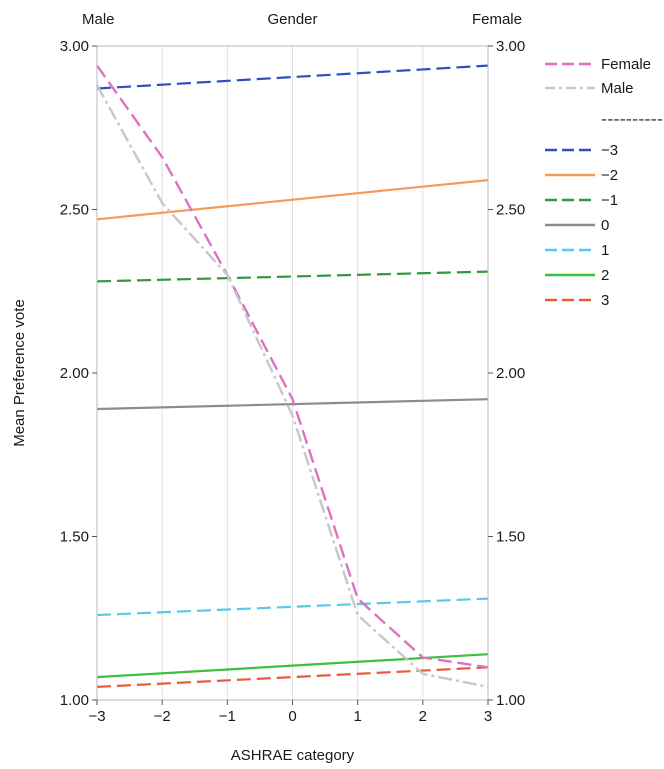  I want to click on y-tick-label-right: 2.00, so click(510, 373).